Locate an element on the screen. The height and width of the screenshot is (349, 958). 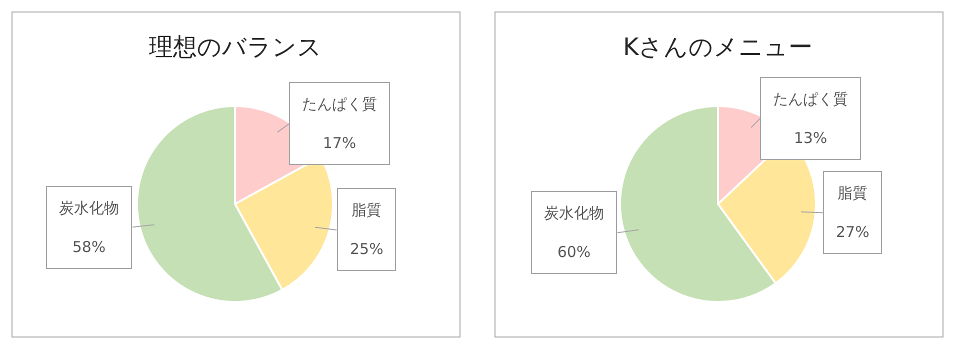
data-label: 25% is located at coordinates (367, 249).